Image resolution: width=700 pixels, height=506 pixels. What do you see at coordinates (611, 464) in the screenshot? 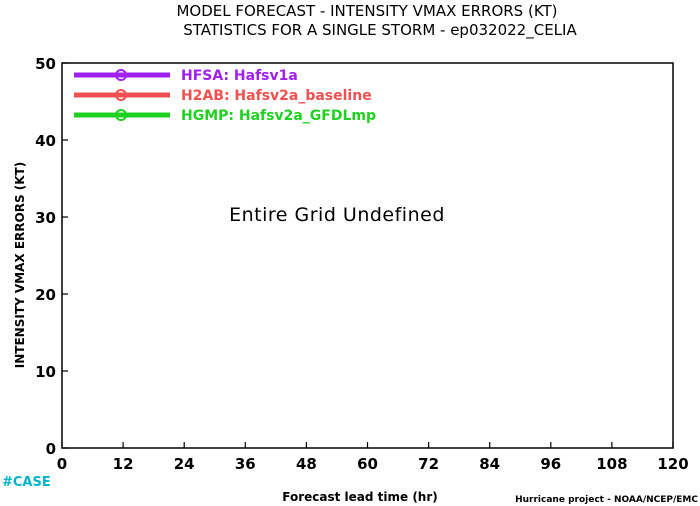
I see `x-tick-label: 108` at bounding box center [611, 464].